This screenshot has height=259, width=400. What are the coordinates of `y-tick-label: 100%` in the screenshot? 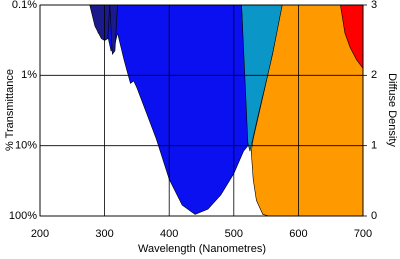 It's located at (23, 216).